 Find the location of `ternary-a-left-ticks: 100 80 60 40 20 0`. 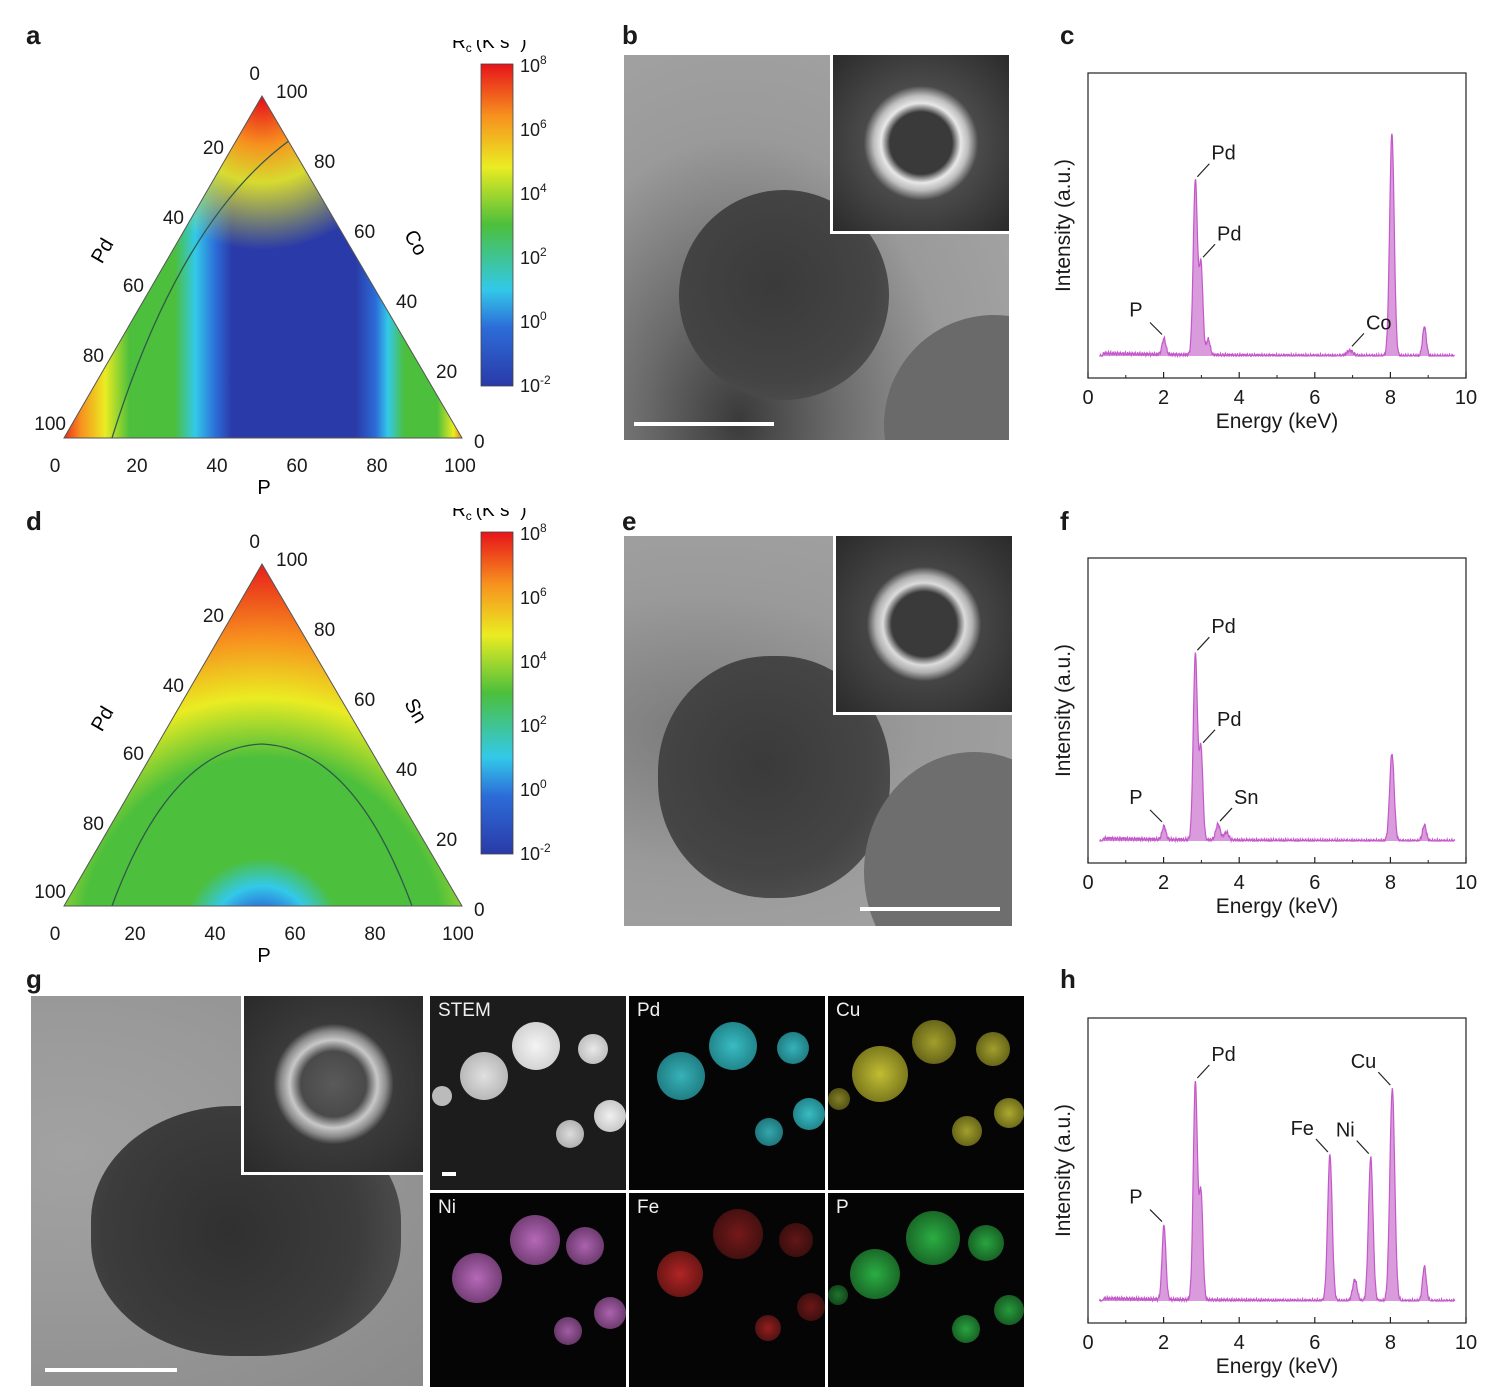

ternary-a-left-ticks: 100 80 60 40 20 0 is located at coordinates (147, 249).